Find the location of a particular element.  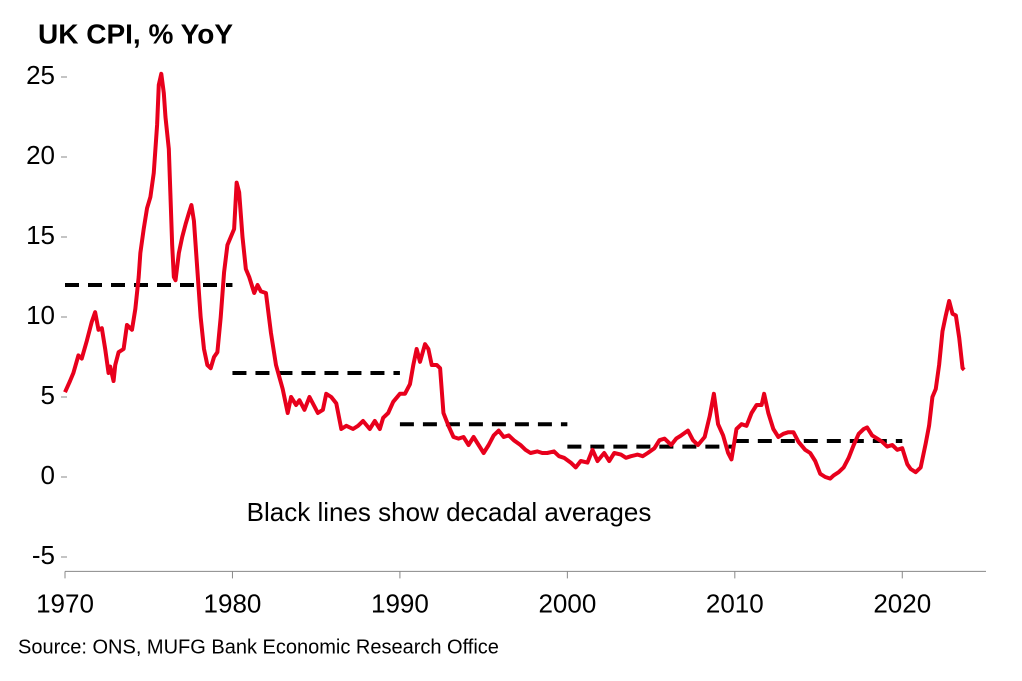

x-tick-label: 2000 is located at coordinates (567, 603).